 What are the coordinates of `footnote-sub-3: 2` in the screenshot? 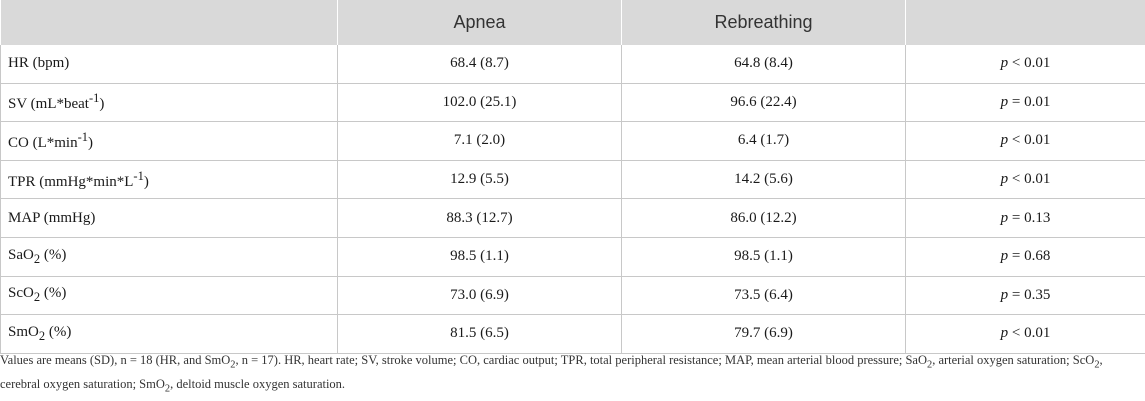 It's located at (1097, 365).